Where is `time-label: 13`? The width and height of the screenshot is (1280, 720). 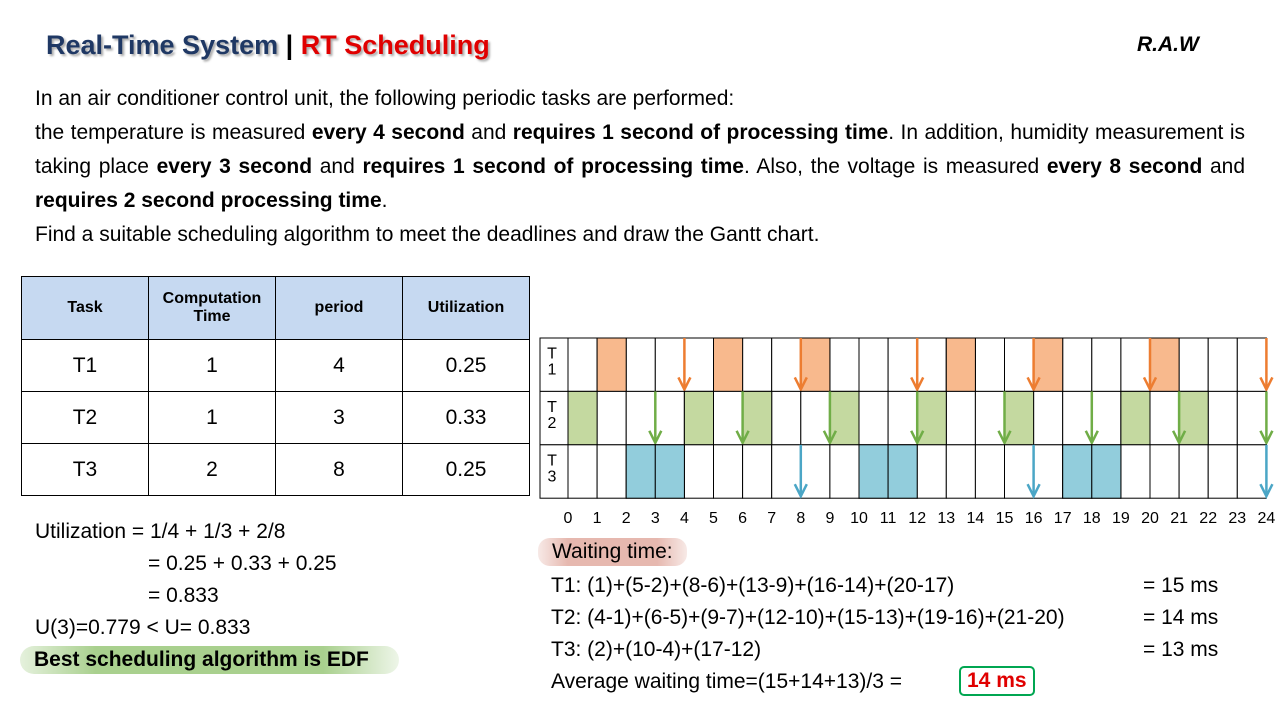
time-label: 13 is located at coordinates (946, 518).